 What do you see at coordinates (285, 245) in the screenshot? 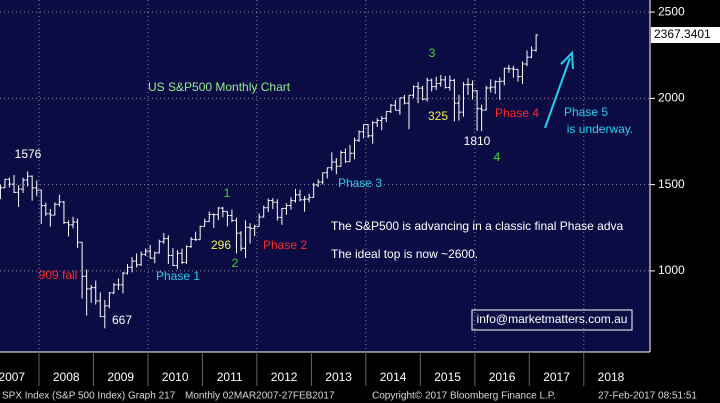
I see `annotation: Phase 2` at bounding box center [285, 245].